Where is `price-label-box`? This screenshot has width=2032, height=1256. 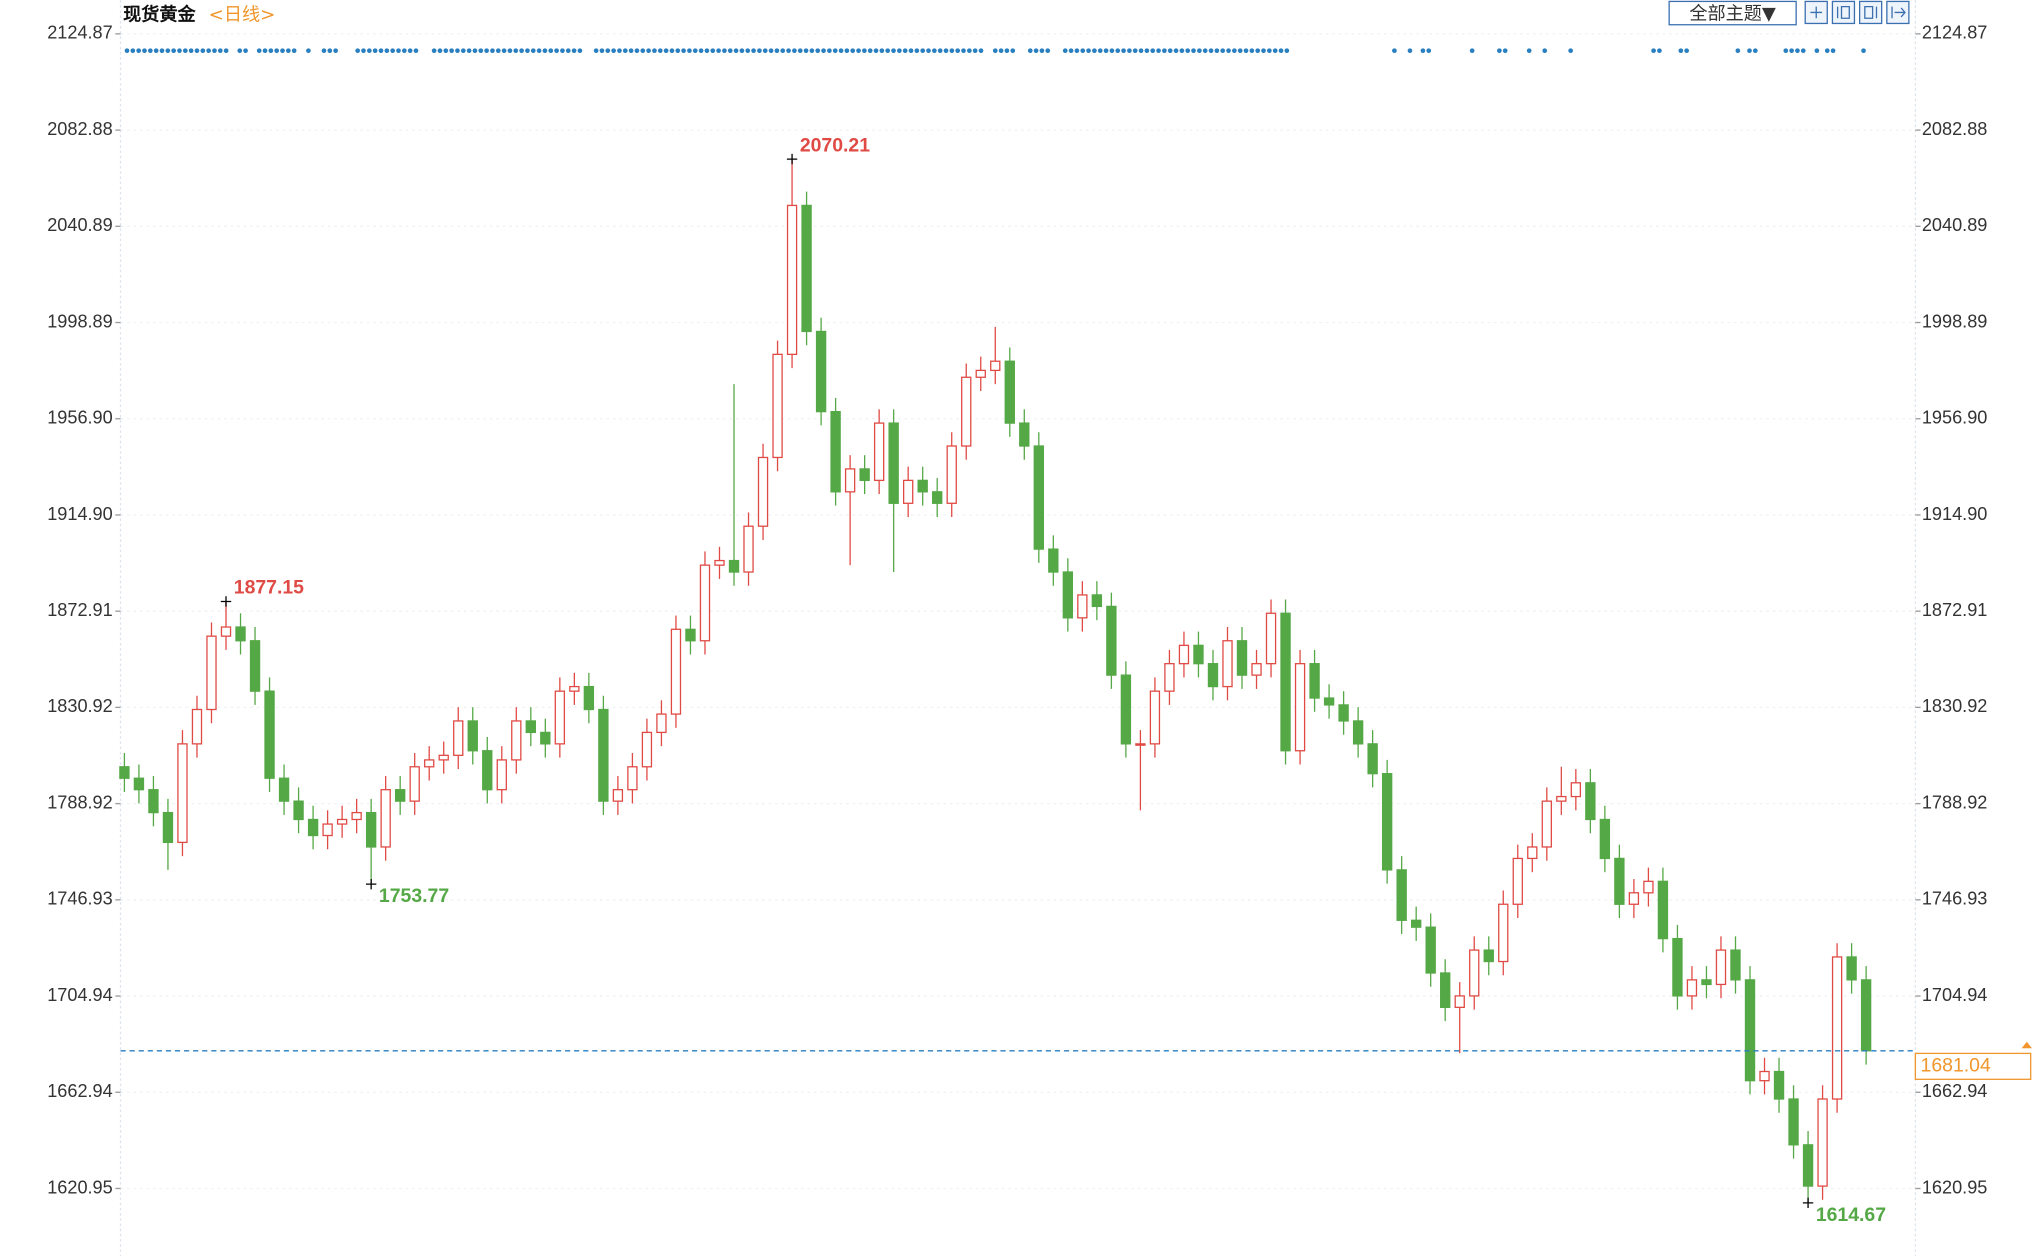 price-label-box is located at coordinates (1973, 1066).